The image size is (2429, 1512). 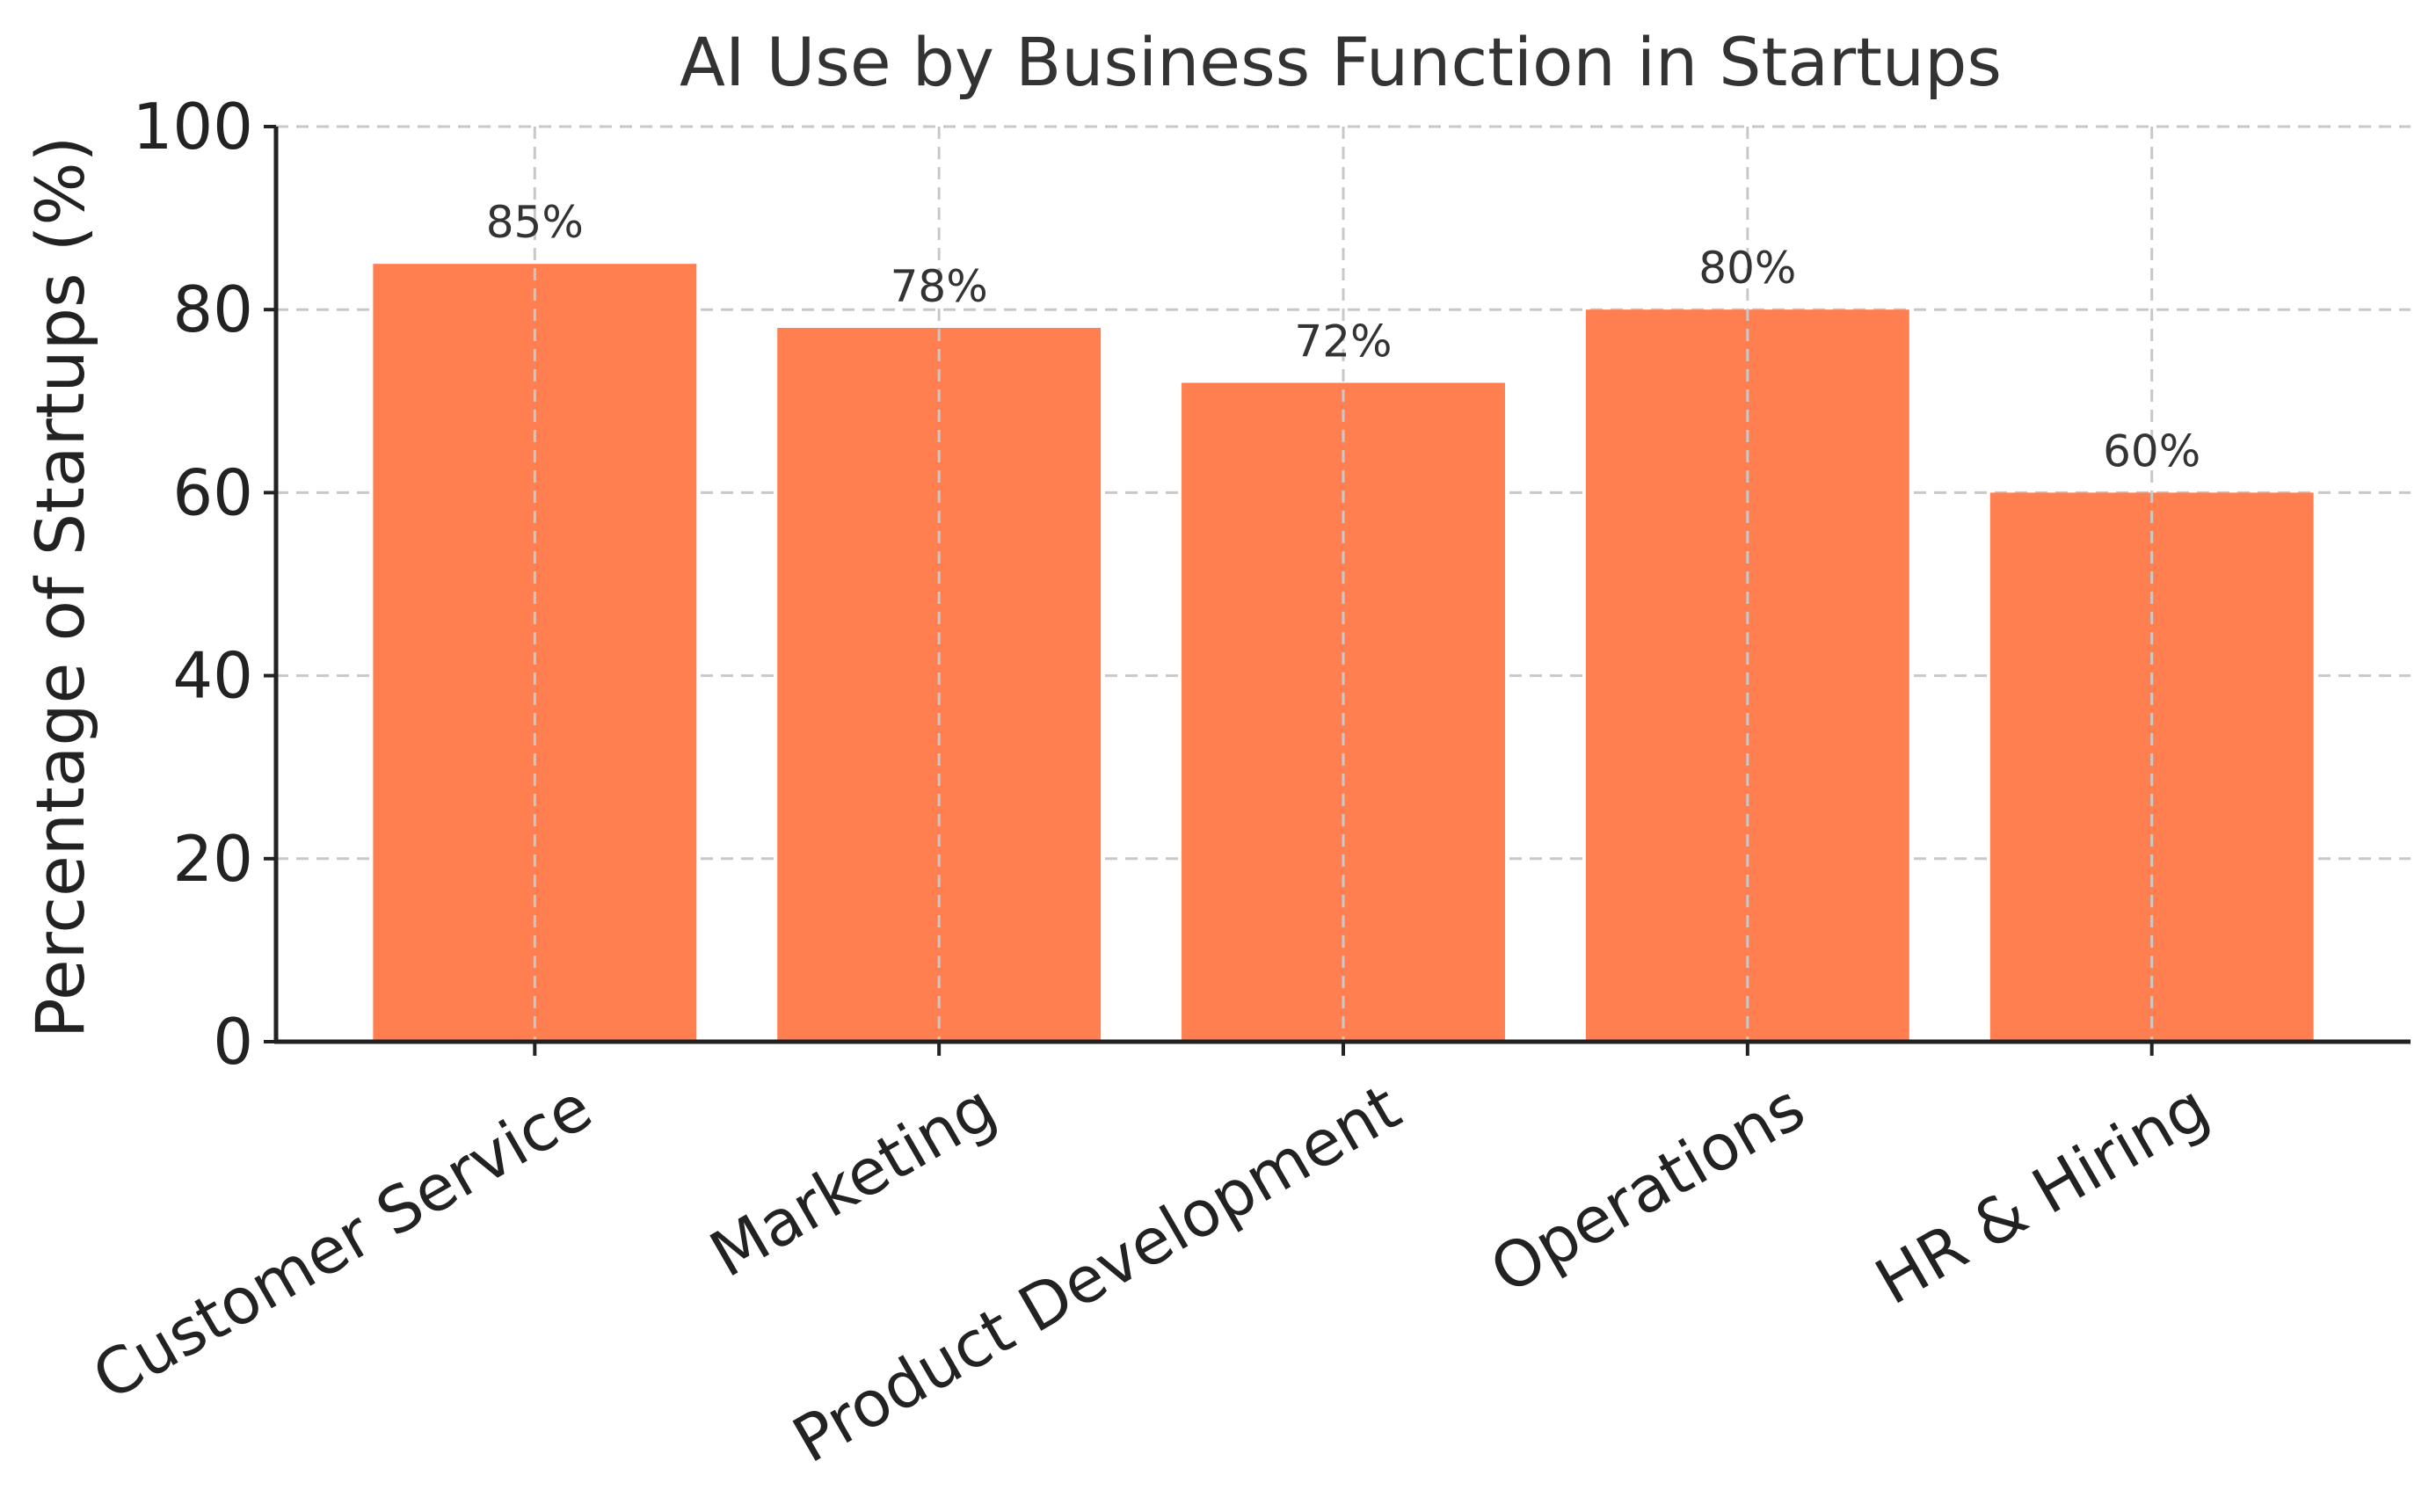 I want to click on y-tick-label: 60, so click(x=212, y=492).